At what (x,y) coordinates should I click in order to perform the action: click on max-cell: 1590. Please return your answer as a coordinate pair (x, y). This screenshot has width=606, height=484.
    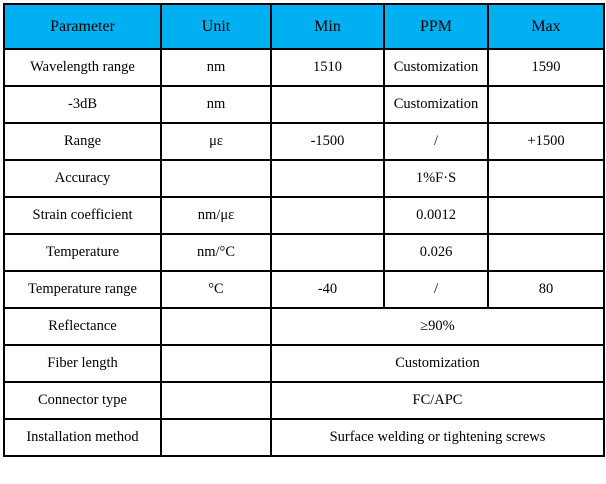
    Looking at the image, I should click on (546, 67).